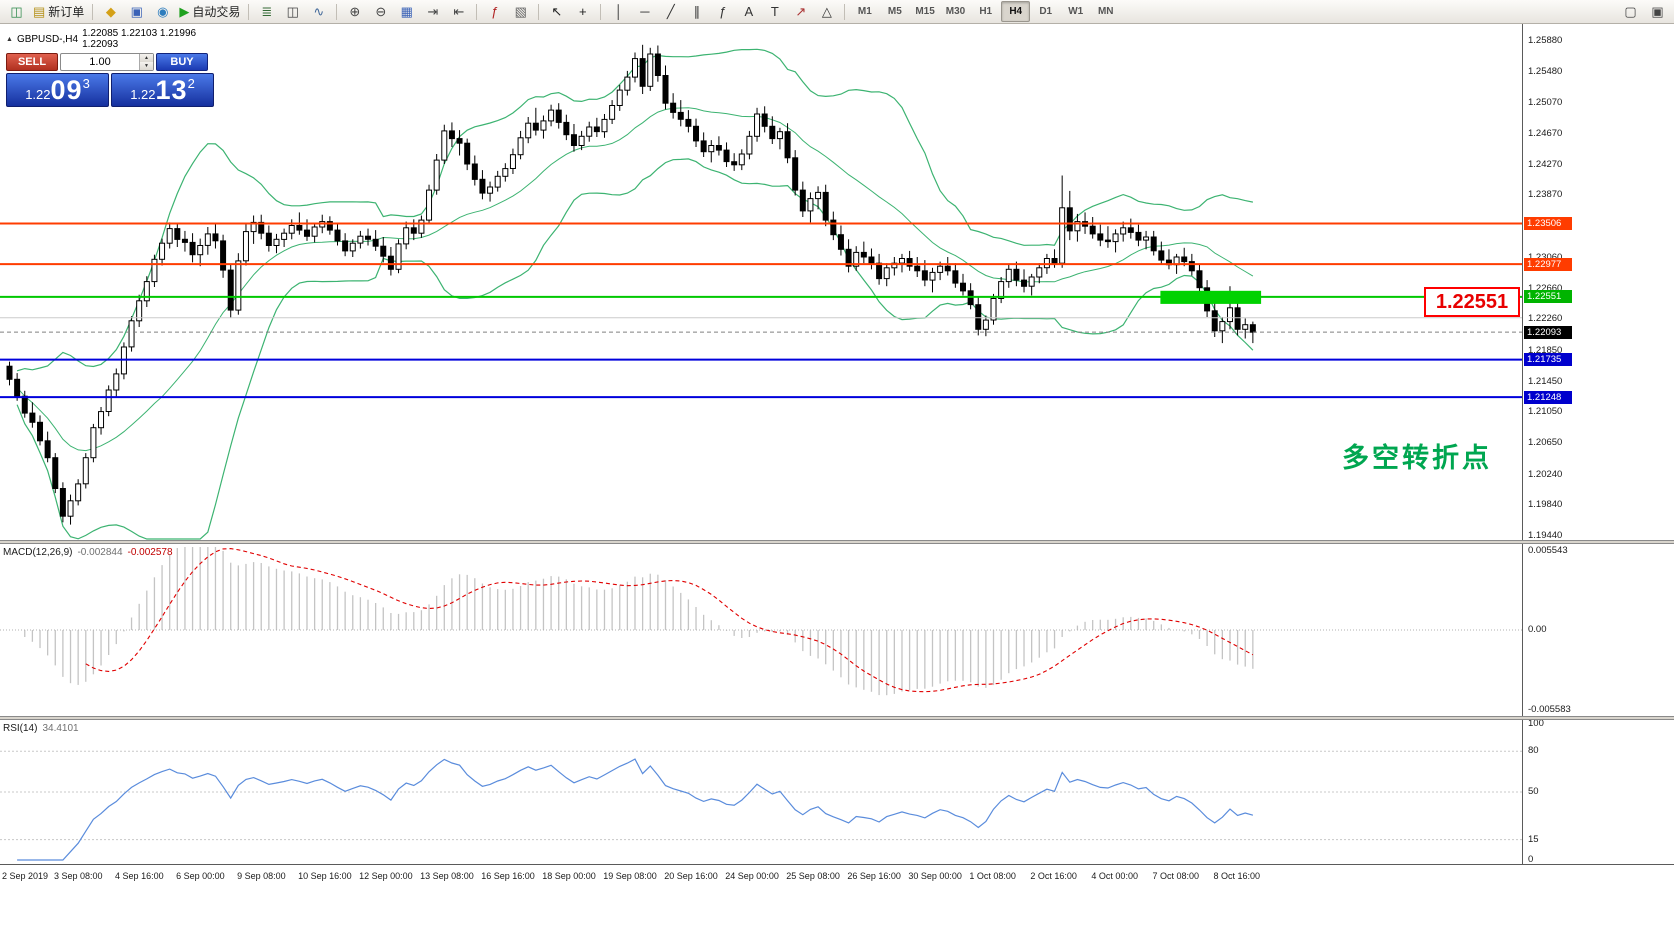  I want to click on buy-button: BUY, so click(182, 62).